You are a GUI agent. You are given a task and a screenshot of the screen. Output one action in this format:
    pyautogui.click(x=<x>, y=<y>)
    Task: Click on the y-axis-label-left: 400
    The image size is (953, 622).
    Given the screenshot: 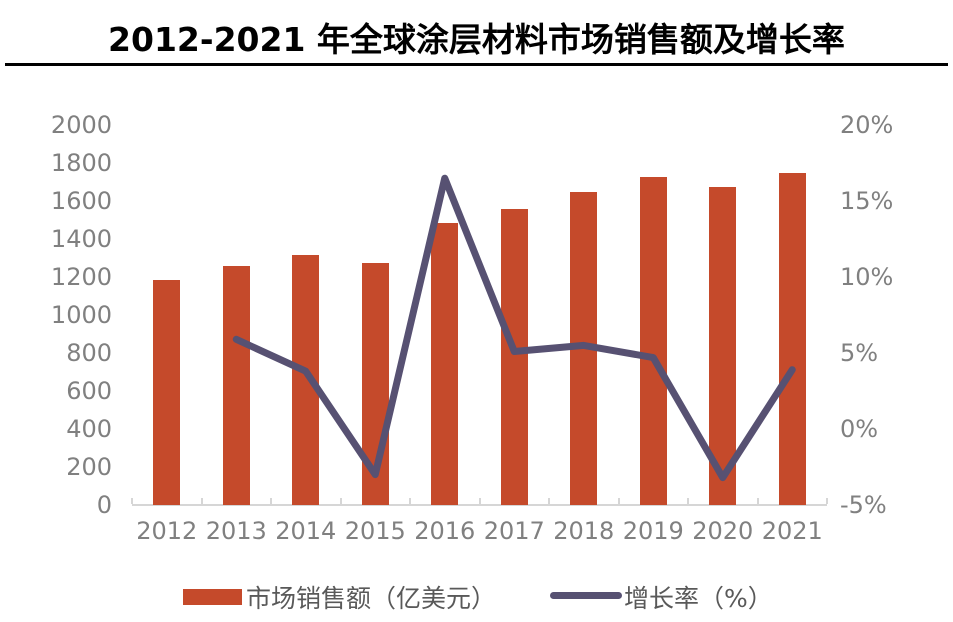 What is the action you would take?
    pyautogui.click(x=89, y=429)
    